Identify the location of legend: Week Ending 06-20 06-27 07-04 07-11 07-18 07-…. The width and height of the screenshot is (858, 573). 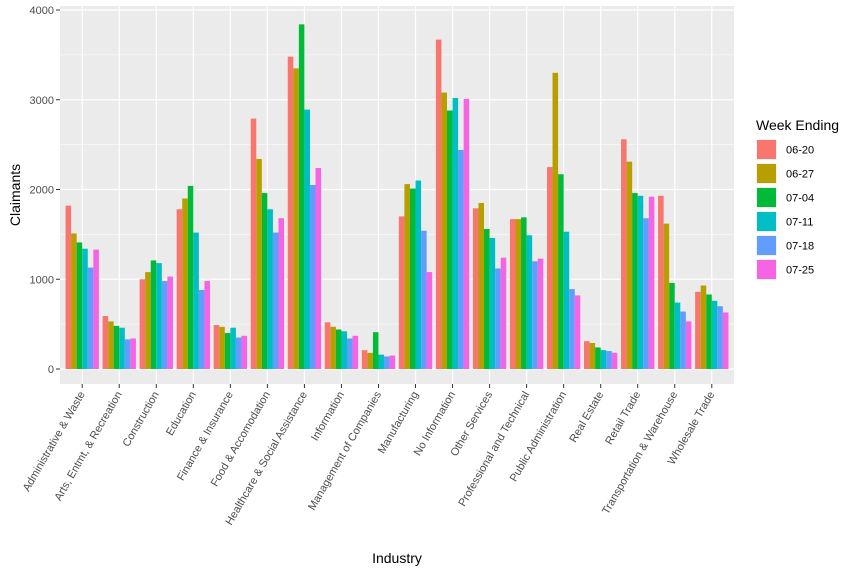
(797, 198).